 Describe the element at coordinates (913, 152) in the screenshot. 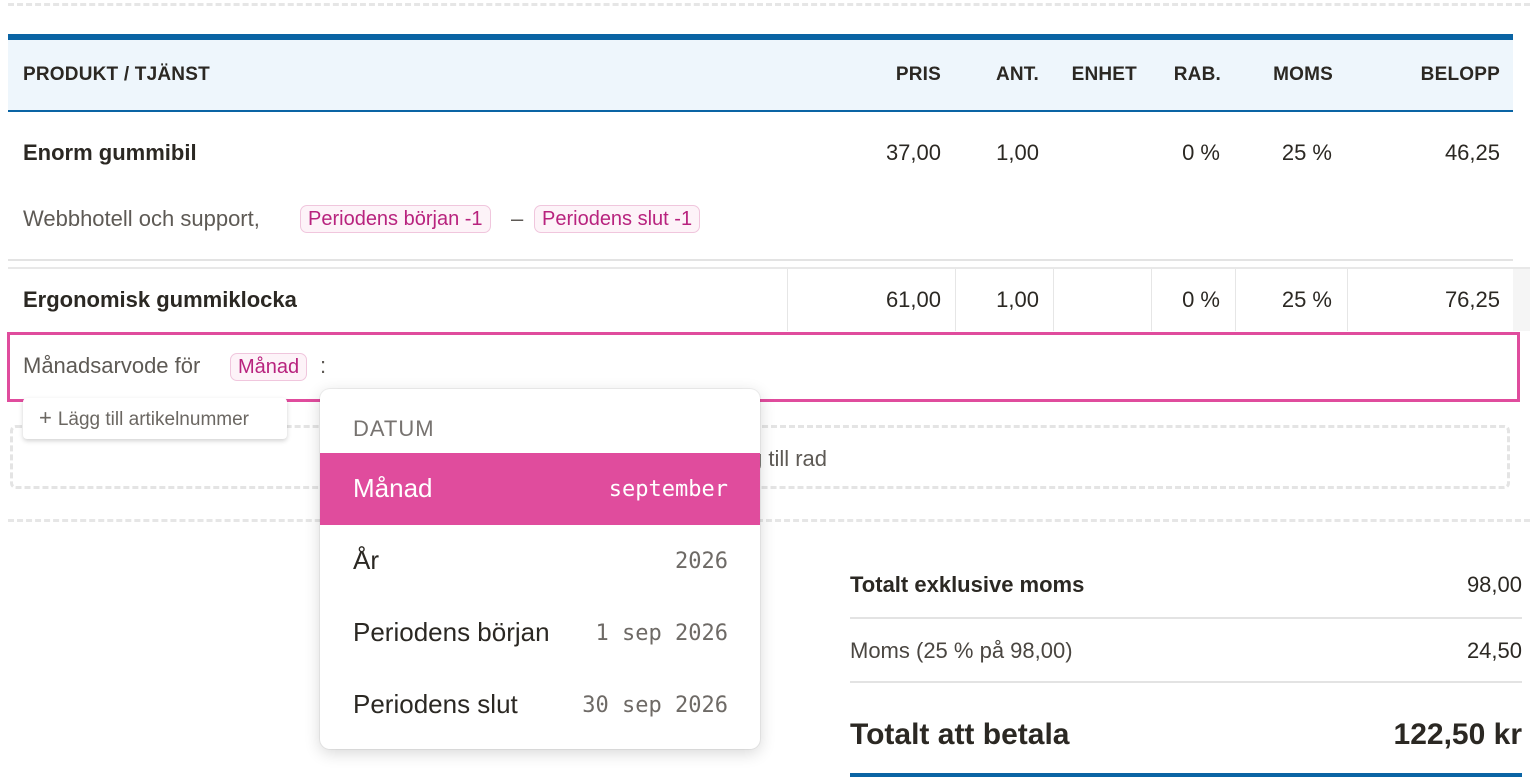

I see `row-price: 37,00` at that location.